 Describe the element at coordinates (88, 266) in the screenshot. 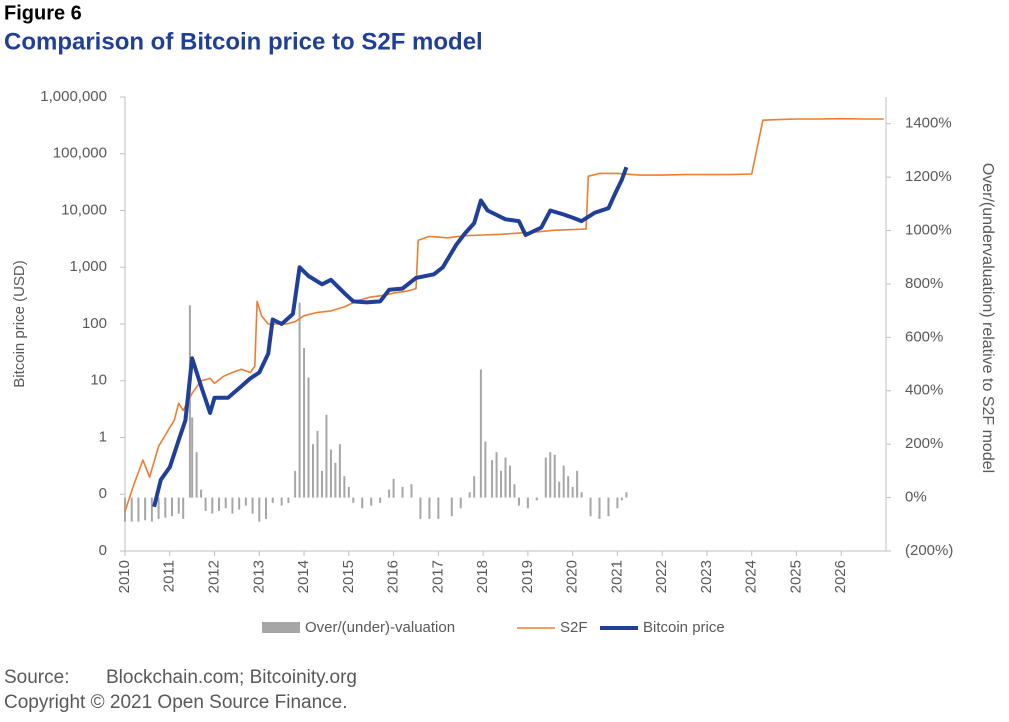

I see `y-tick-label: 1,000` at that location.